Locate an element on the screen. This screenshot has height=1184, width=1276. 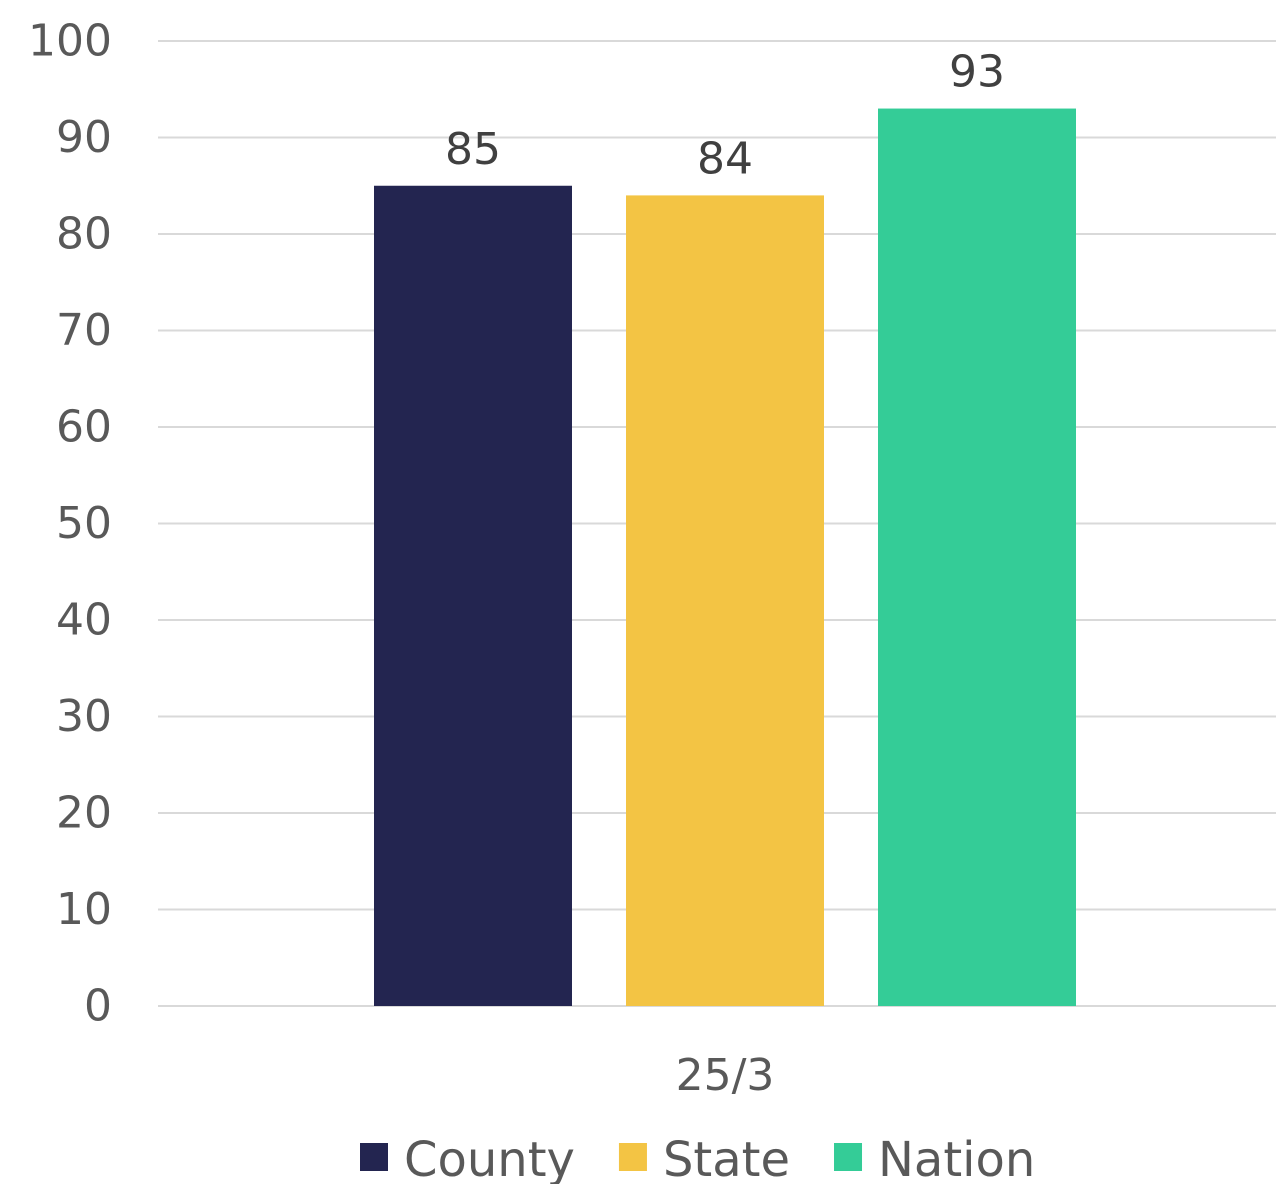
y-tick-label-100: 100 is located at coordinates (70, 41).